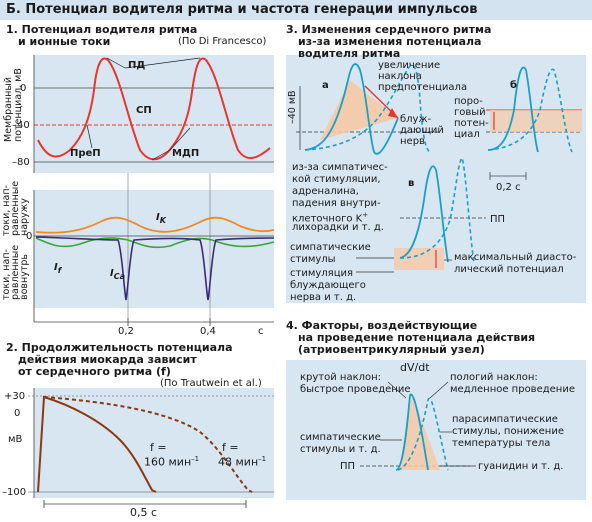 This screenshot has width=592, height=522. Describe the element at coordinates (348, 466) in the screenshot. I see `pp-label-4: ПП` at that location.